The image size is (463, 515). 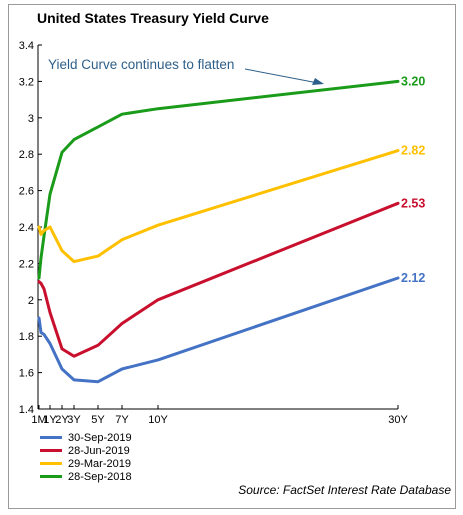 What do you see at coordinates (413, 179) in the screenshot?
I see `end-labels-layer: 3.20 2.82 2.53 2.12` at bounding box center [413, 179].